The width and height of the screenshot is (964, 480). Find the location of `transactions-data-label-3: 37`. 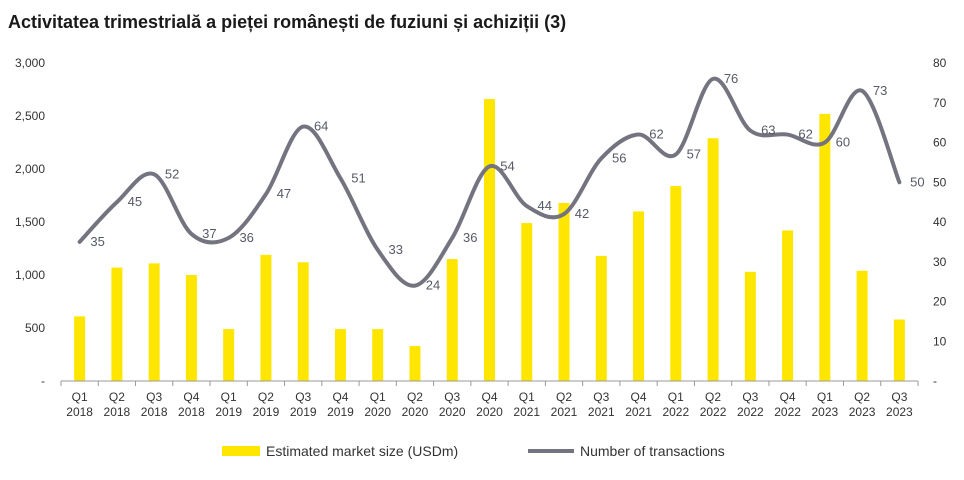

transactions-data-label-3: 37 is located at coordinates (209, 233).